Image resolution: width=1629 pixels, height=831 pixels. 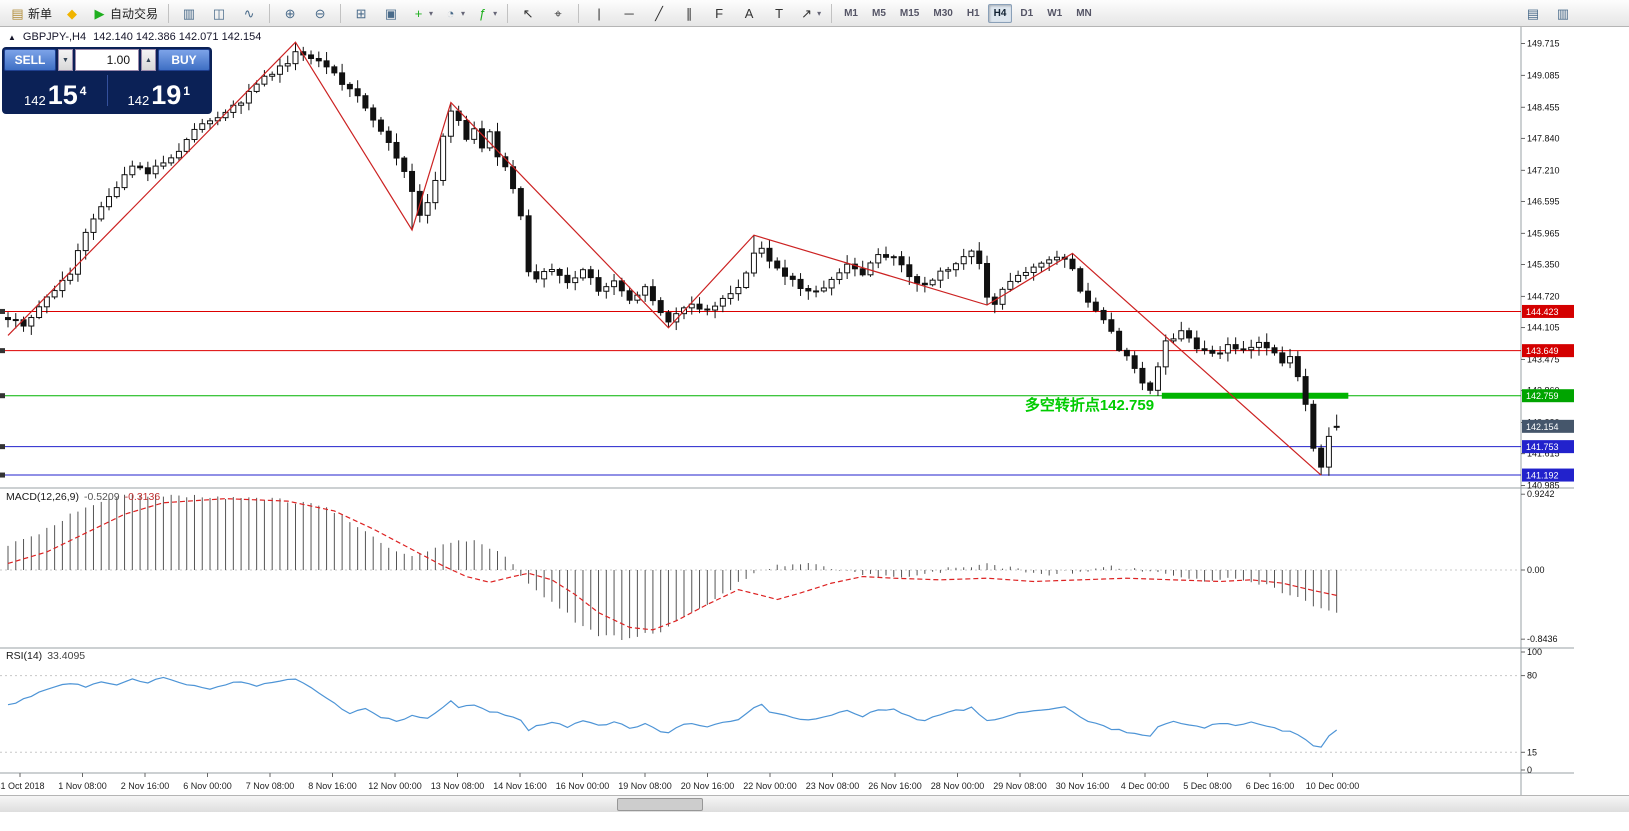 I want to click on cursor-button: ↖, so click(x=528, y=13).